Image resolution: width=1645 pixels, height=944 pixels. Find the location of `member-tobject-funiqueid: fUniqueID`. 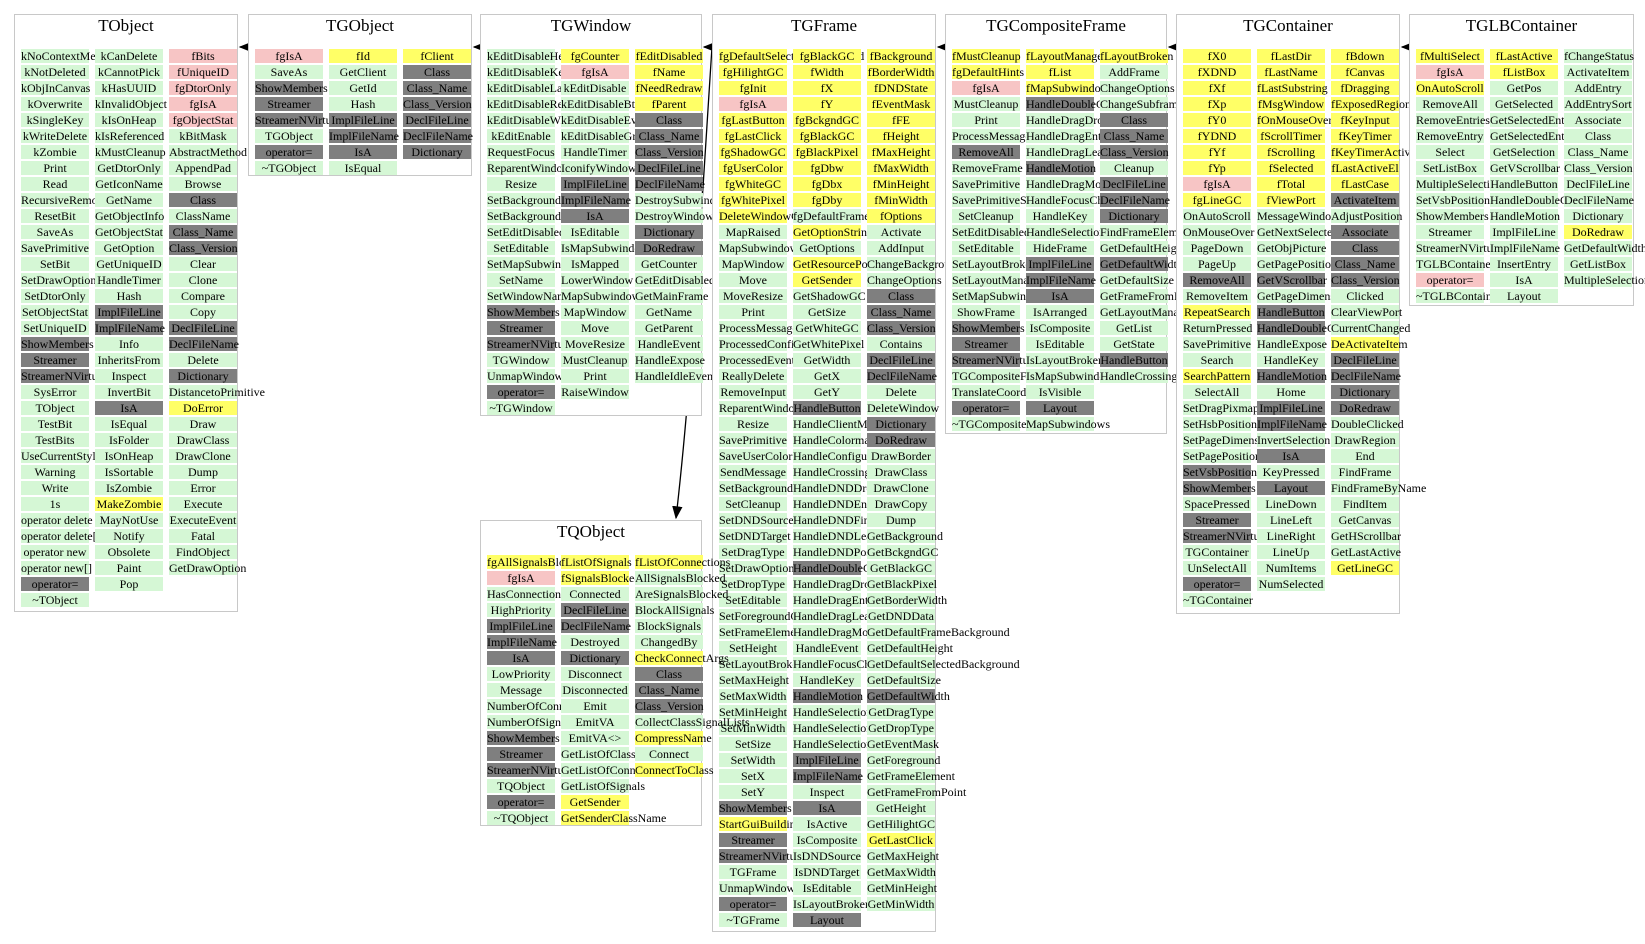

member-tobject-funiqueid: fUniqueID is located at coordinates (203, 72).